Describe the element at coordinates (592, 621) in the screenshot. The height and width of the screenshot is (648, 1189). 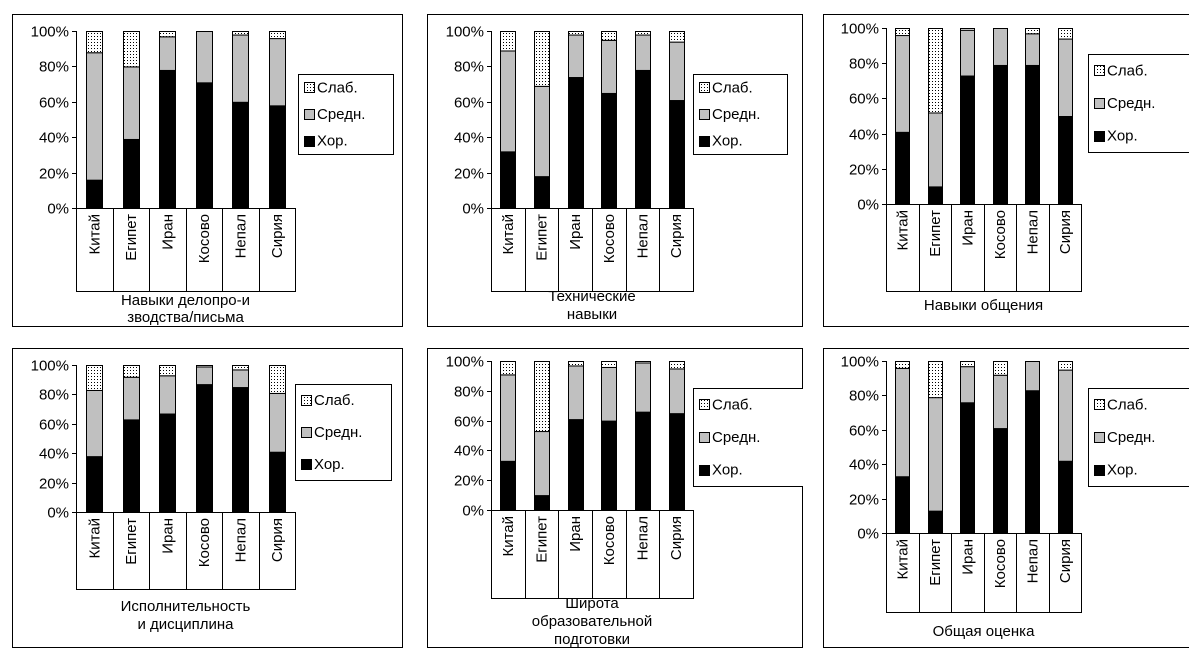
I see `x-axis-title: образовательной` at that location.